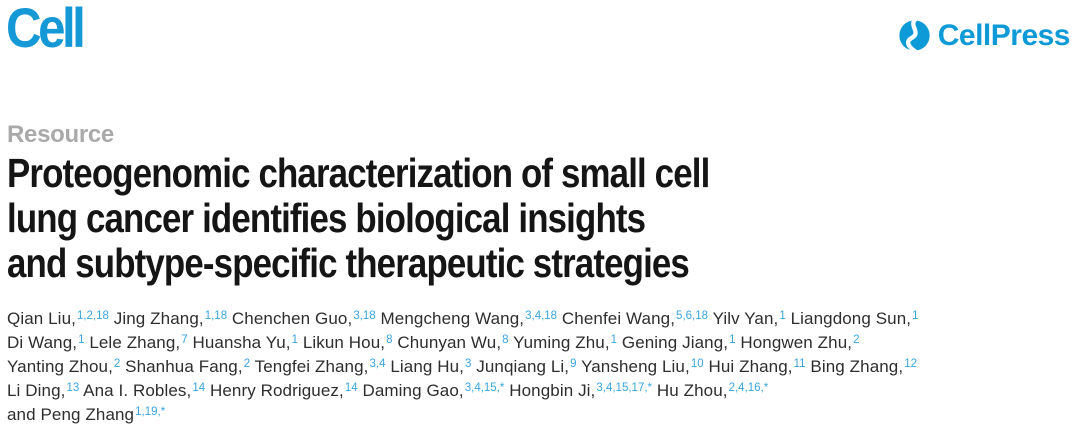 The image size is (1080, 428). I want to click on author-name: Yilv Yan,, so click(745, 318).